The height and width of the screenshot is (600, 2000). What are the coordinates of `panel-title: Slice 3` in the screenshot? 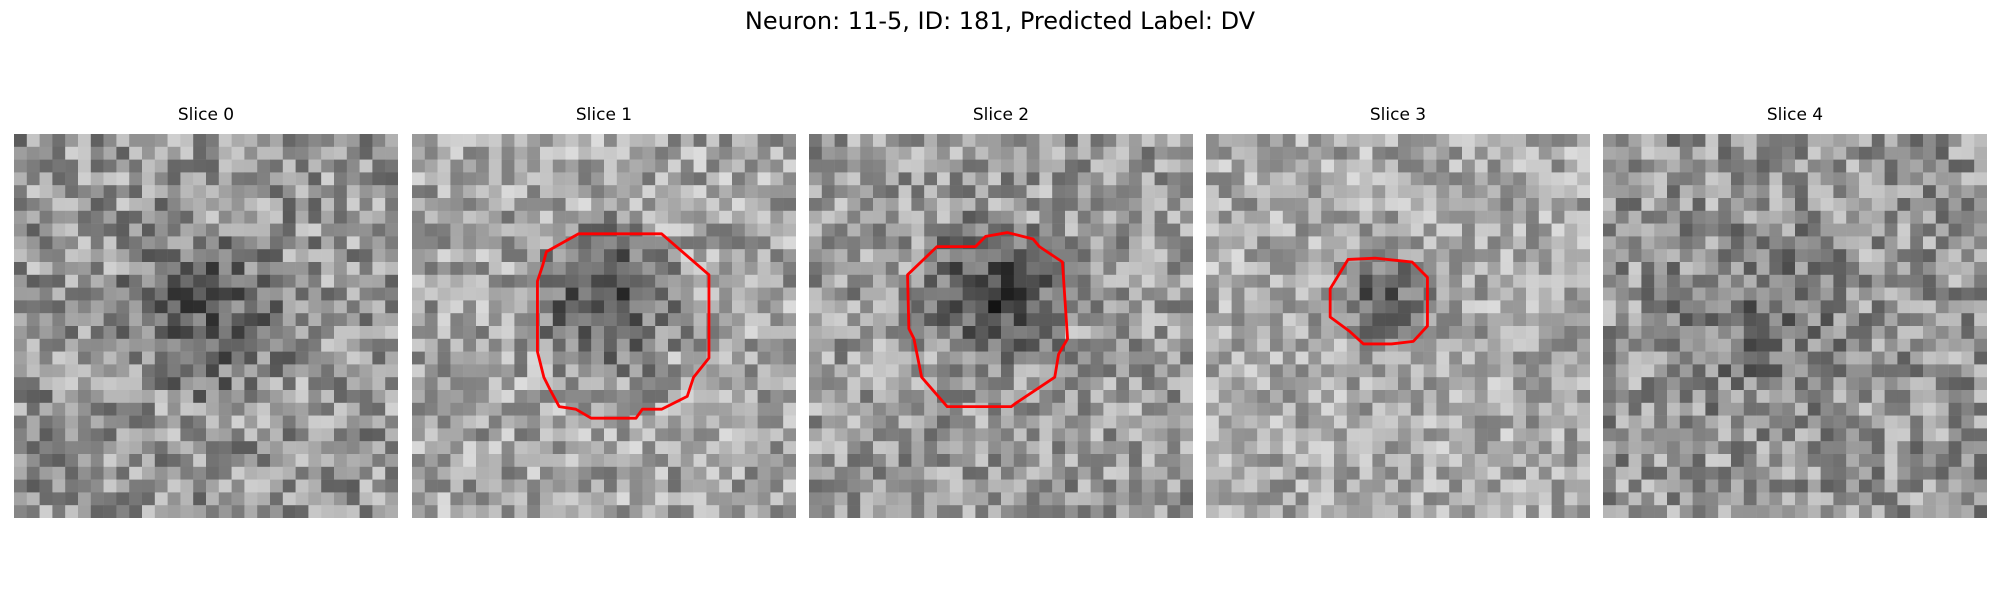 It's located at (1398, 115).